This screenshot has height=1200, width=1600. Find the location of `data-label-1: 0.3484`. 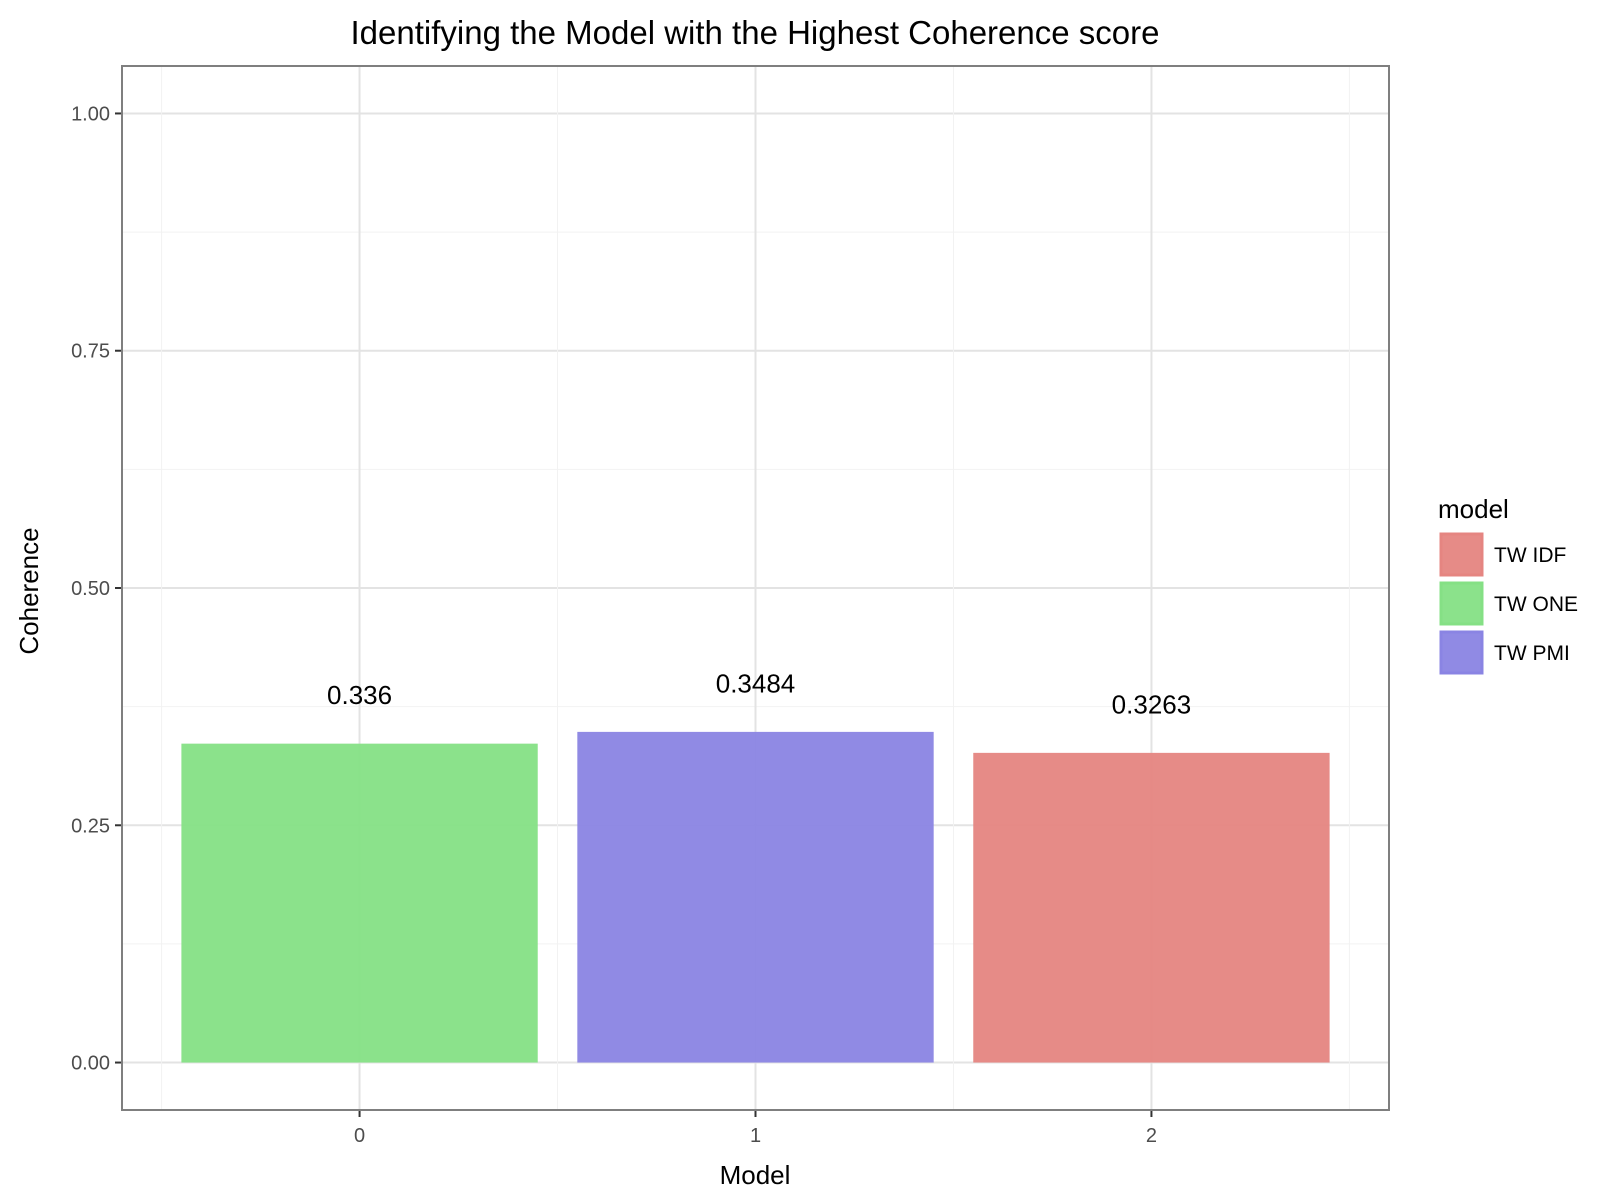

data-label-1: 0.3484 is located at coordinates (756, 683).